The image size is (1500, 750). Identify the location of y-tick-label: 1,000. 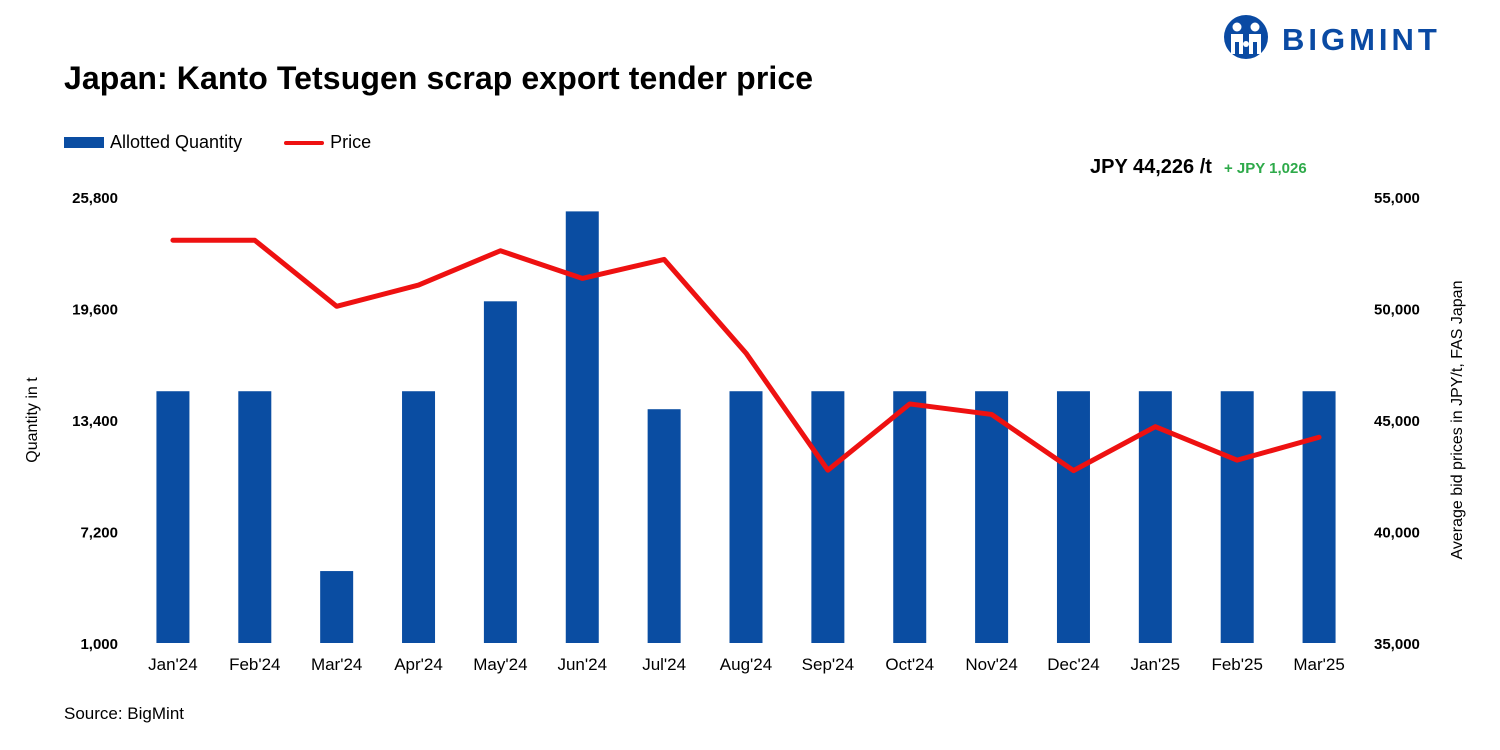
(99, 644).